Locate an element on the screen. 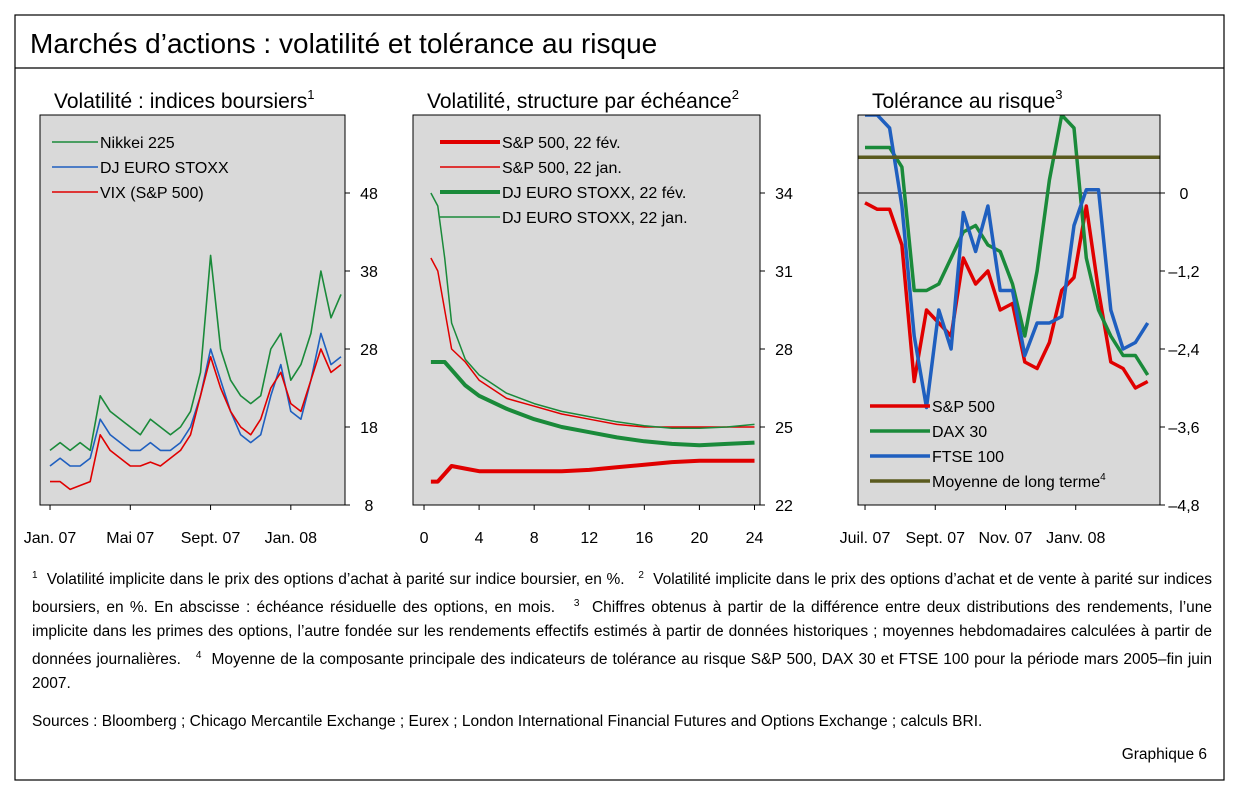  legend-text: DJ EURO STOXX, 22 jan. is located at coordinates (595, 218).